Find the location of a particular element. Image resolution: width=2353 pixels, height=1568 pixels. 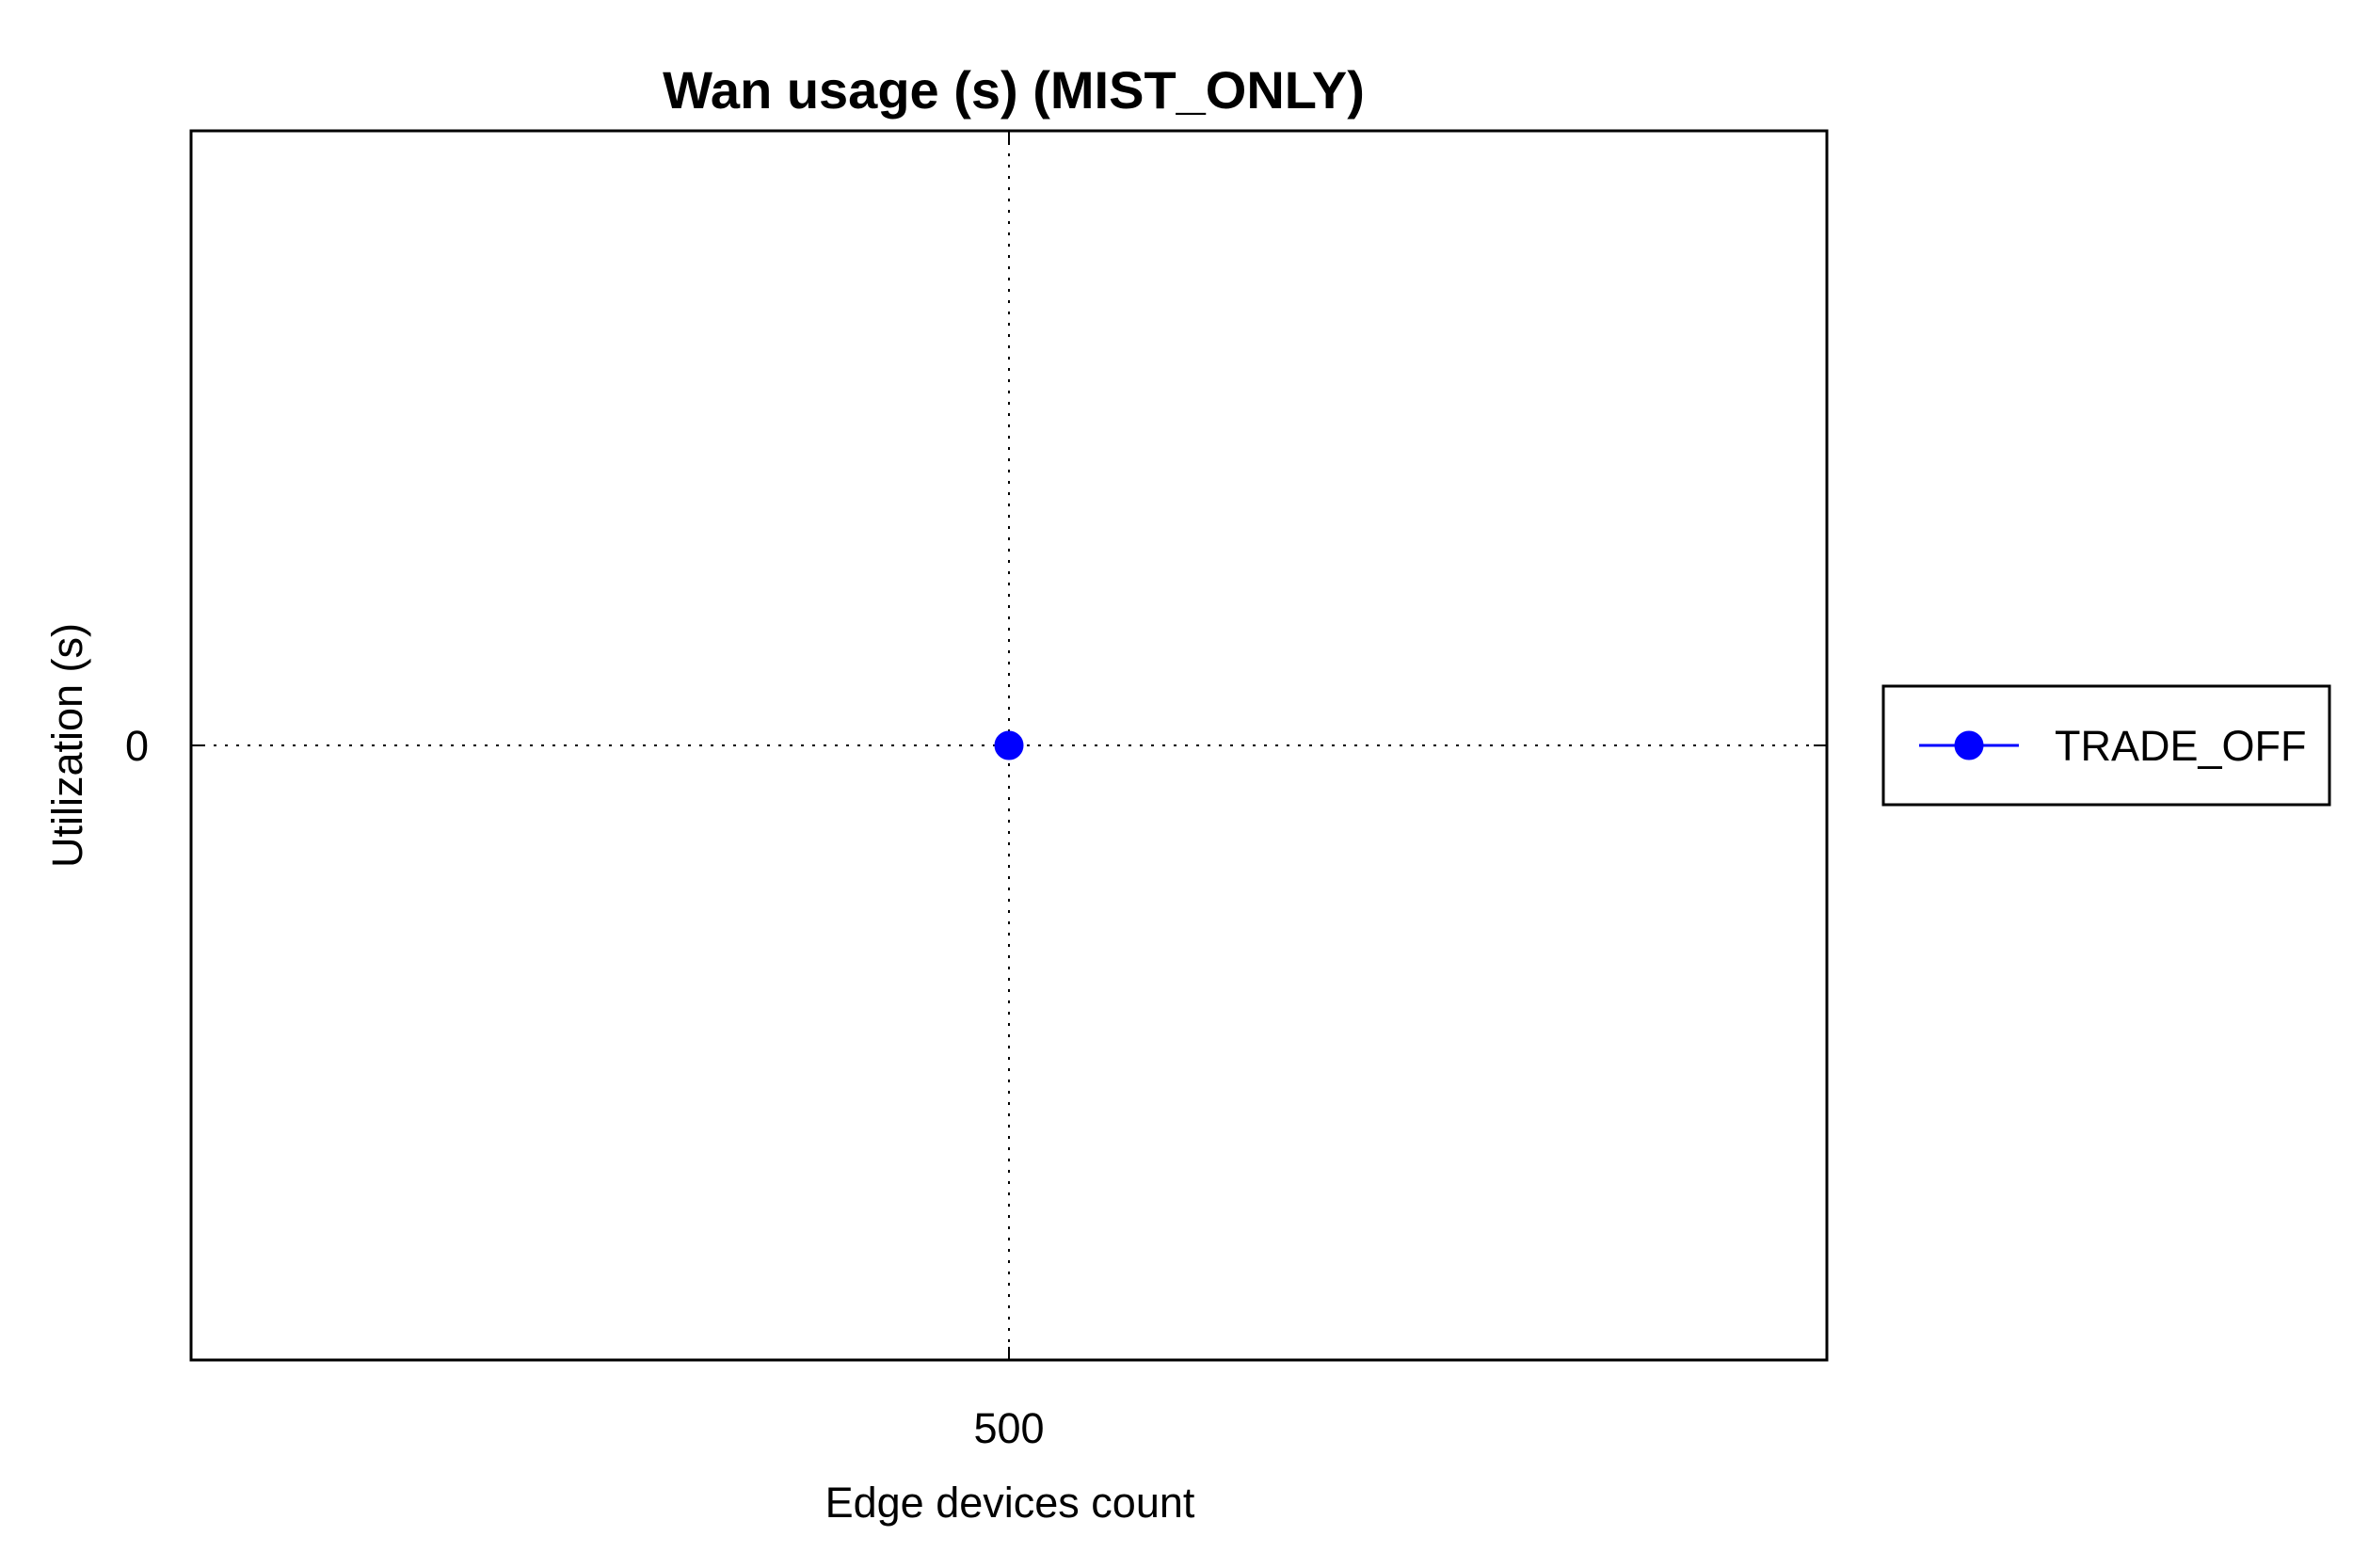

legend-marker-trade-off is located at coordinates (1969, 745).